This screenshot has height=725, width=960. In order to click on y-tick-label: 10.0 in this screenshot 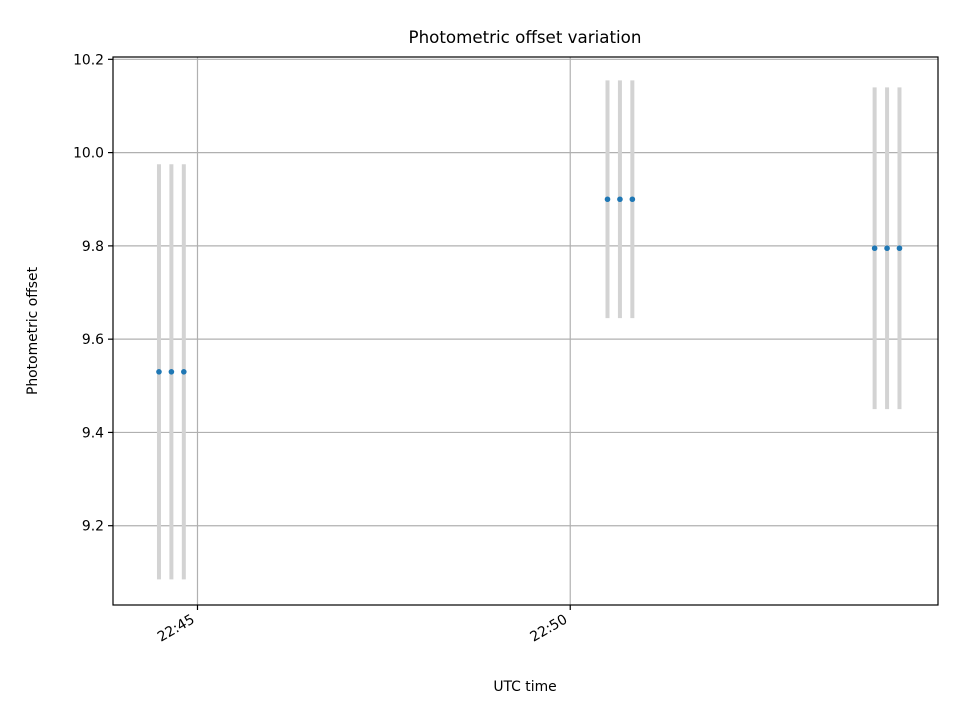, I will do `click(88, 154)`.